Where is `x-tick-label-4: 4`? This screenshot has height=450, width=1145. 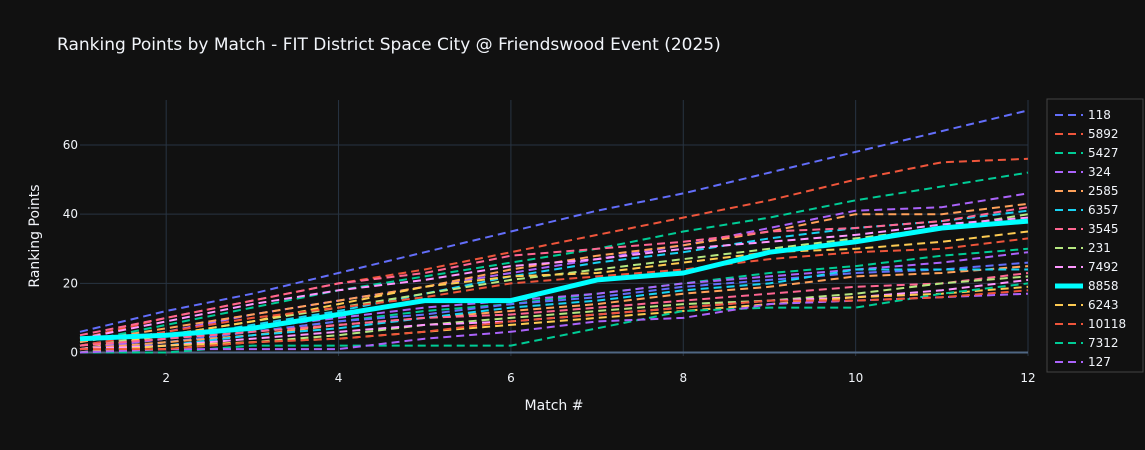 x-tick-label-4: 4 is located at coordinates (339, 378).